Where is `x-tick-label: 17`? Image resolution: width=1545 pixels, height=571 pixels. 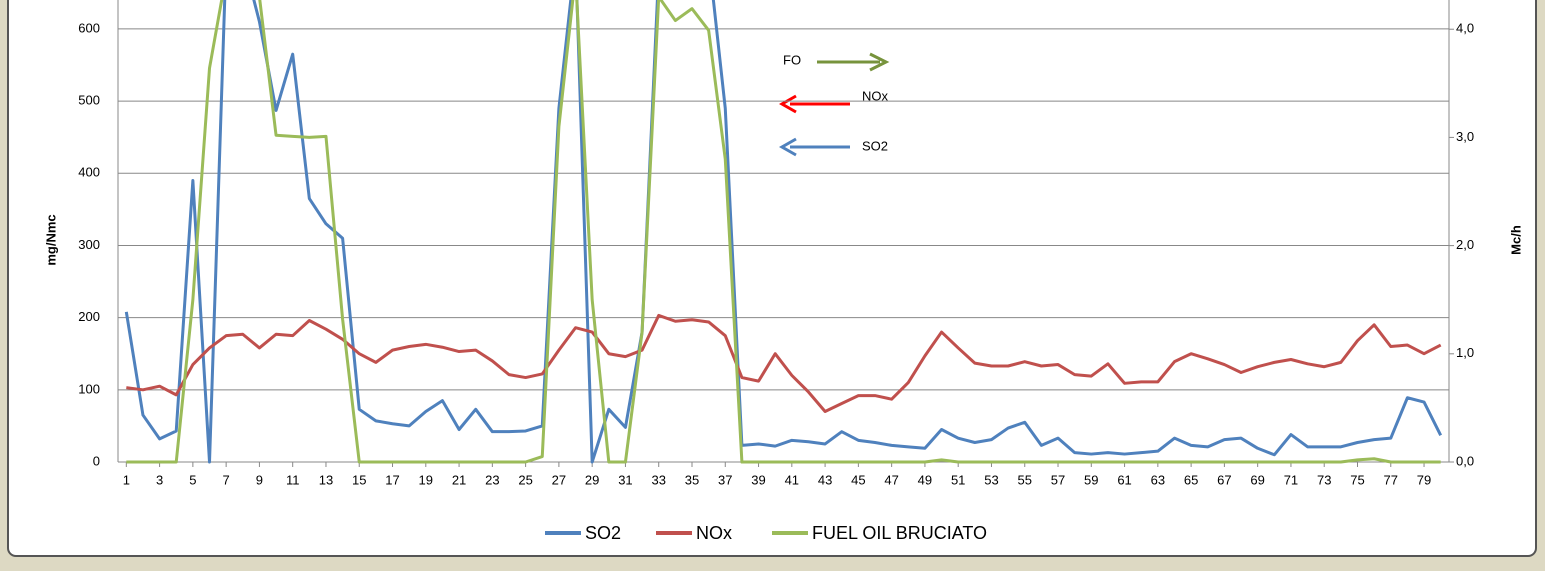 x-tick-label: 17 is located at coordinates (392, 479).